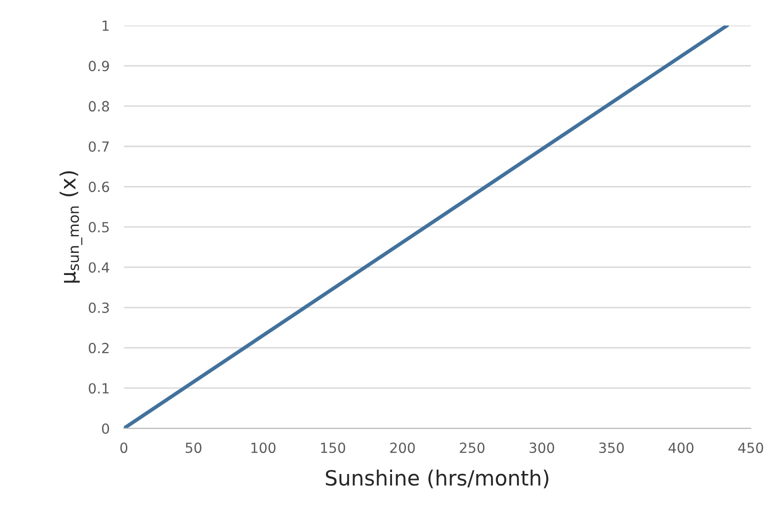  I want to click on x-tick-label: 200, so click(402, 448).